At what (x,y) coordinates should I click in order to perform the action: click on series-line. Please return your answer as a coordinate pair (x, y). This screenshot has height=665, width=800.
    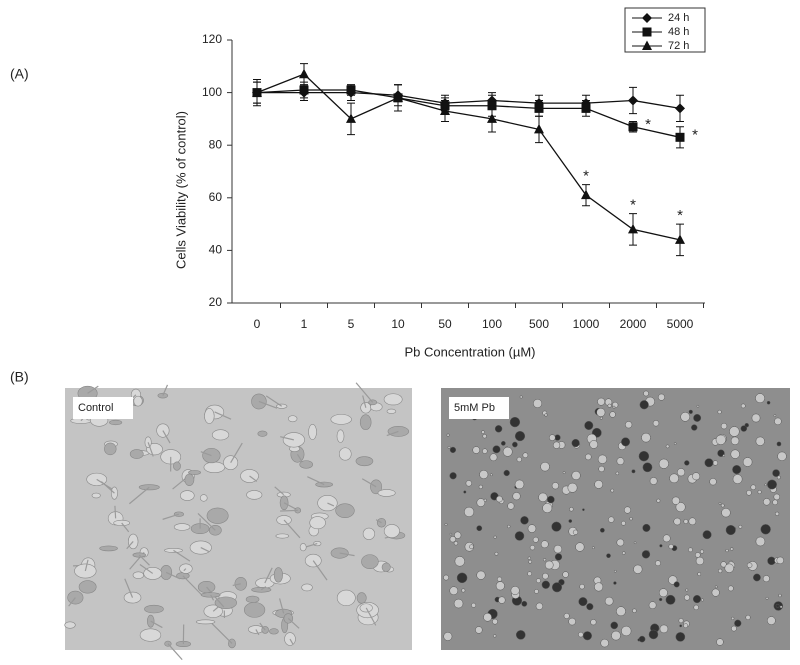
    Looking at the image, I should click on (468, 157).